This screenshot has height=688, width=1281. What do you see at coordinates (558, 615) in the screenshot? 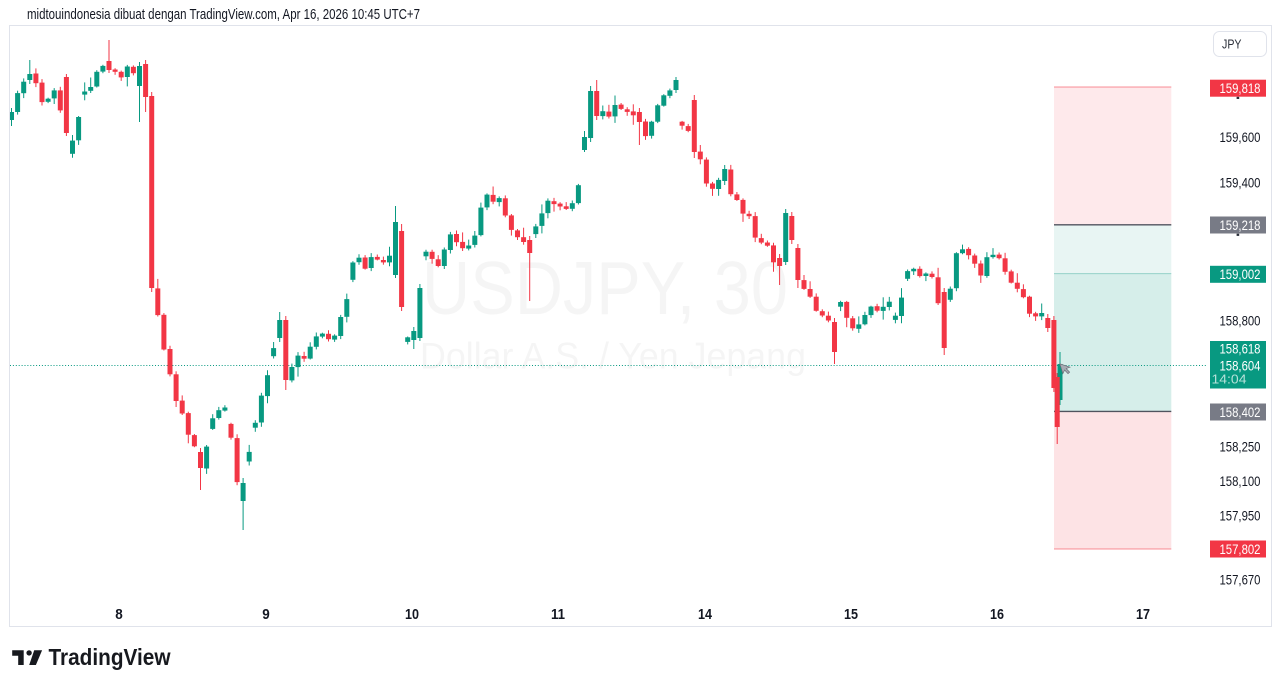
I see `svg-text: 11` at bounding box center [558, 615].